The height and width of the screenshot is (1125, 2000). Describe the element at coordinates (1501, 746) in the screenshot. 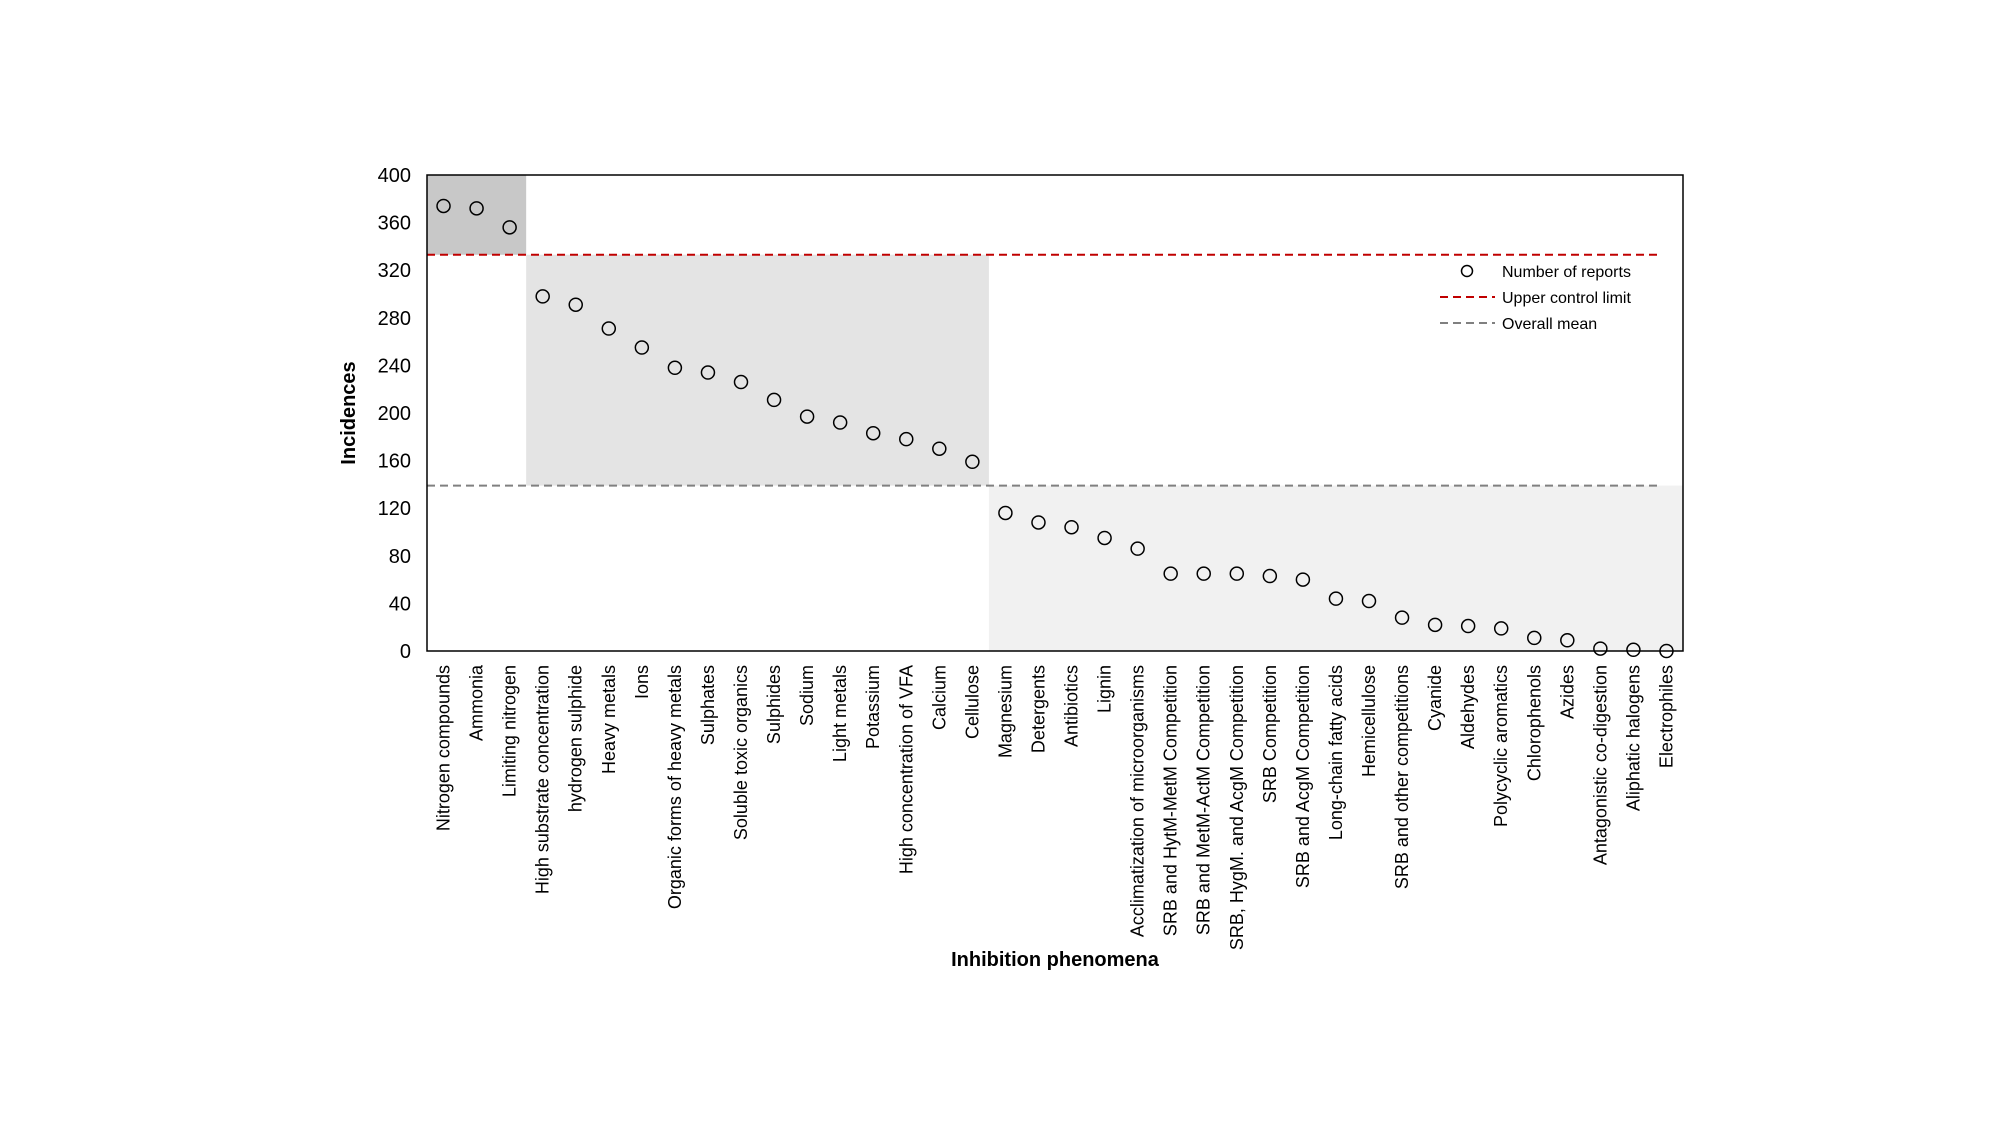

I see `x-category-label: Polycyclic aromatics` at that location.